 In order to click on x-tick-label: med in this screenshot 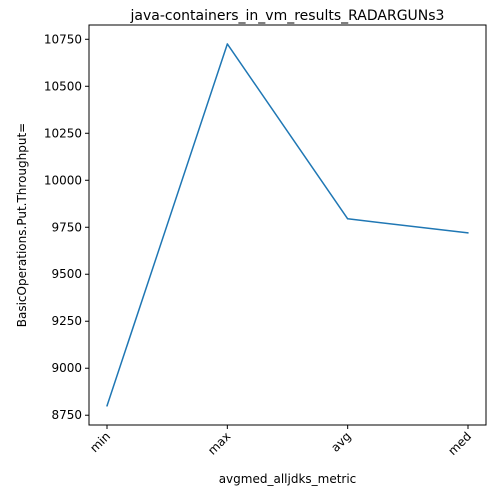, I will do `click(459, 443)`.